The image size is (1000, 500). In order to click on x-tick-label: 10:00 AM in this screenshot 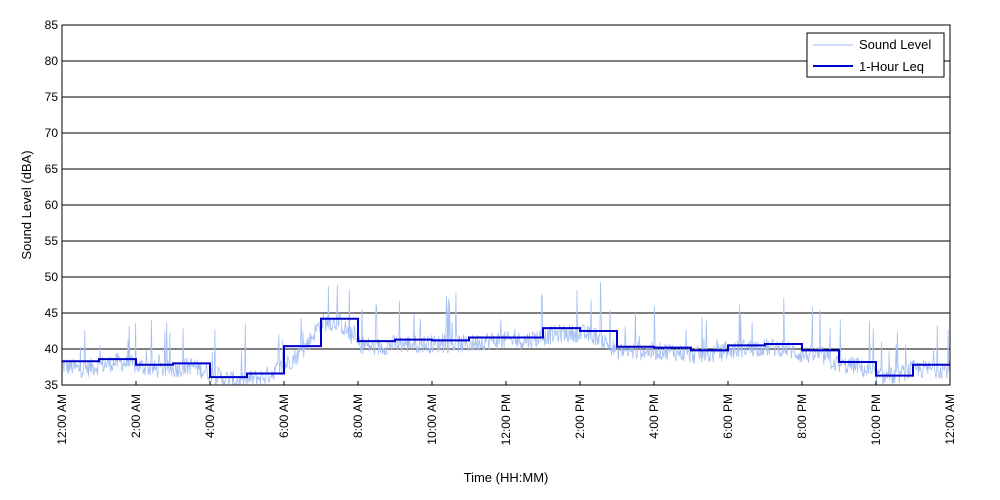, I will do `click(432, 419)`.